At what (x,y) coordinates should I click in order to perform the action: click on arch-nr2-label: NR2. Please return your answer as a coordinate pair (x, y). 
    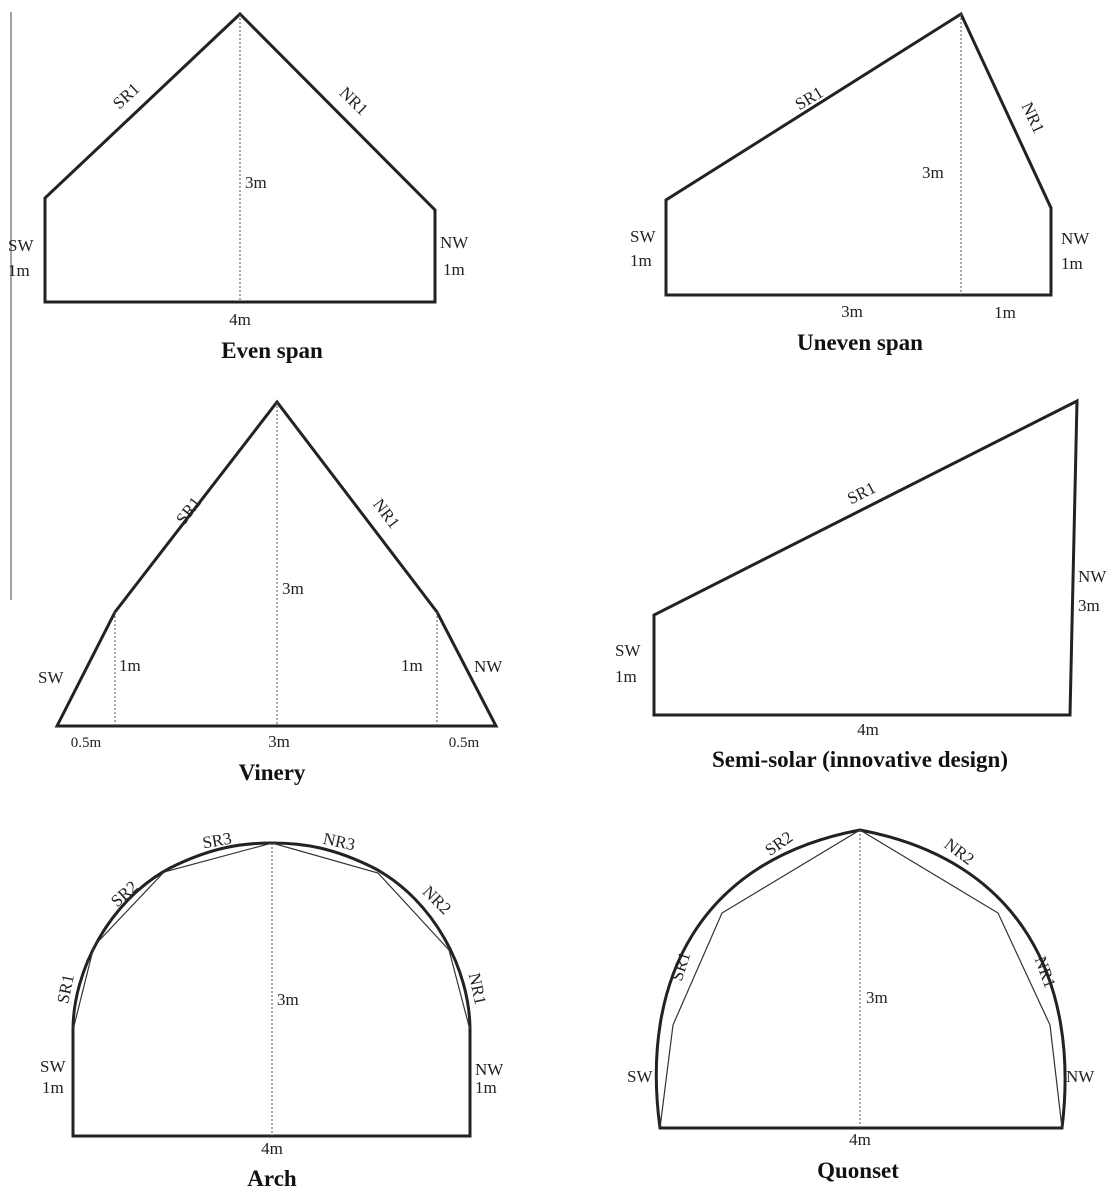
    Looking at the image, I should click on (437, 900).